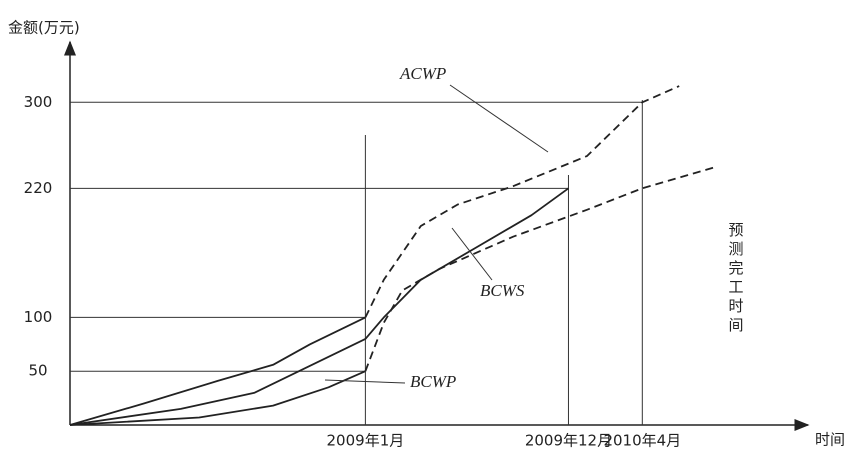 Image resolution: width=865 pixels, height=469 pixels. What do you see at coordinates (366, 441) in the screenshot?
I see `x-tick-label: 2009年1月` at bounding box center [366, 441].